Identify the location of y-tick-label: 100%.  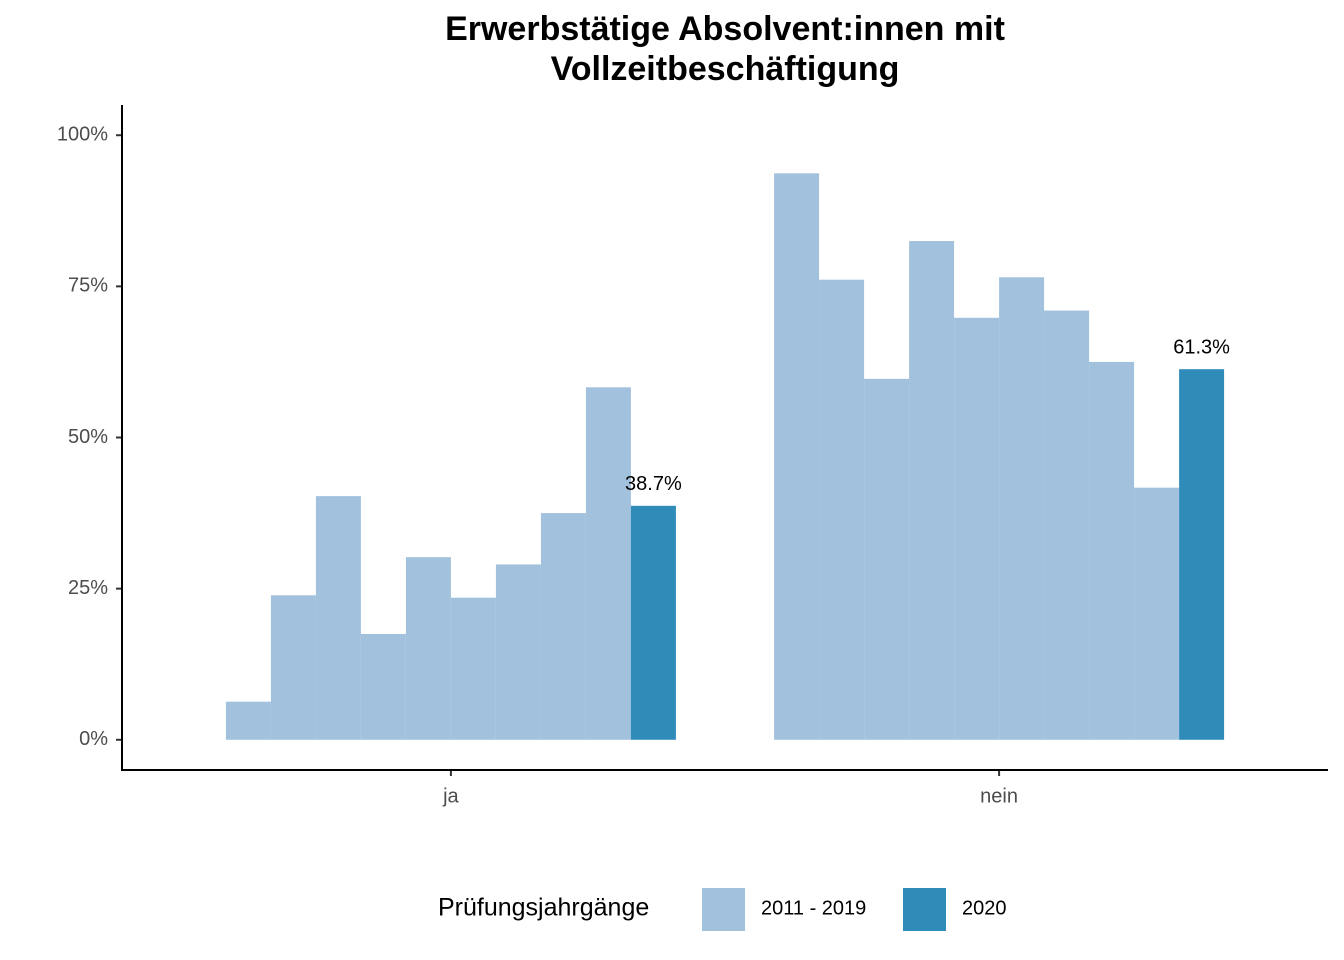
(82, 135).